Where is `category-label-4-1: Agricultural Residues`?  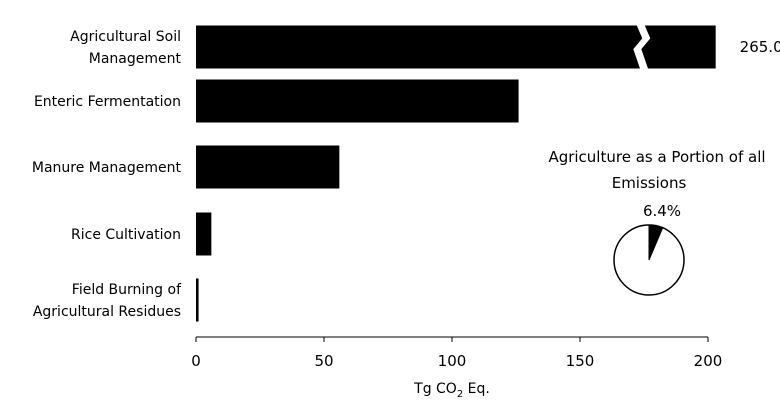
category-label-4-1: Agricultural Residues is located at coordinates (107, 312).